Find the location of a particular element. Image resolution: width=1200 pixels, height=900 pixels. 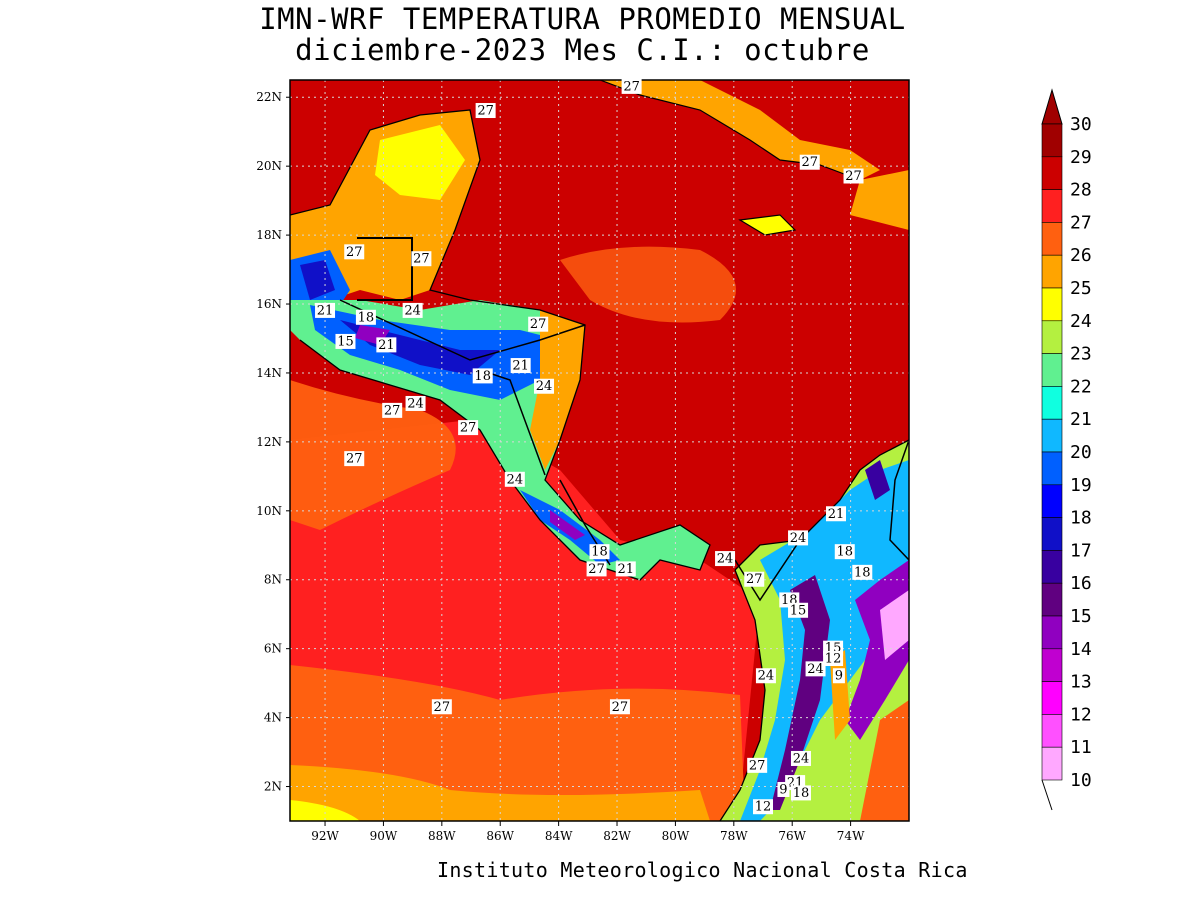

lat-label: 10N is located at coordinates (269, 511).